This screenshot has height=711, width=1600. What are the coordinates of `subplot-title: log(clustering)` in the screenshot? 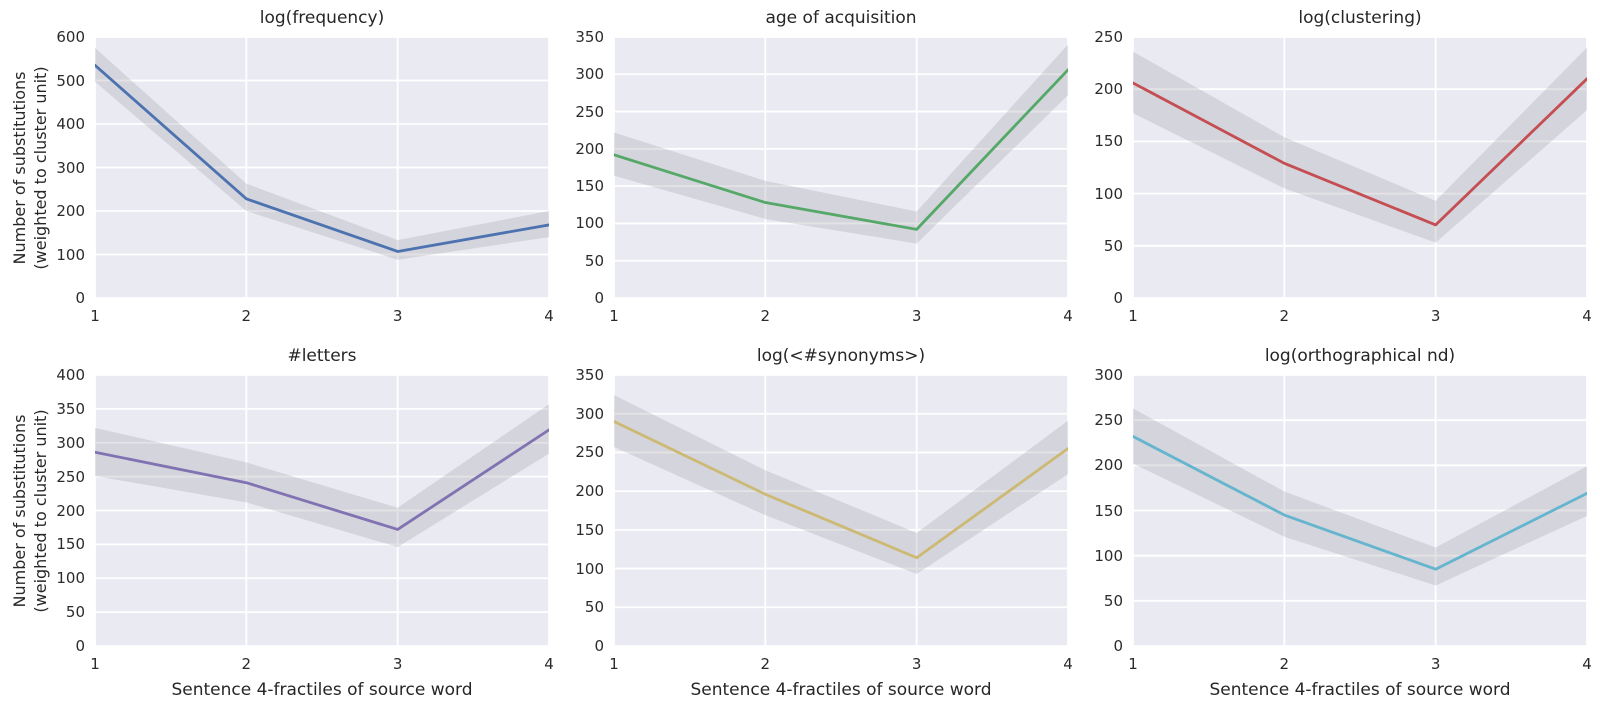 It's located at (1360, 18).